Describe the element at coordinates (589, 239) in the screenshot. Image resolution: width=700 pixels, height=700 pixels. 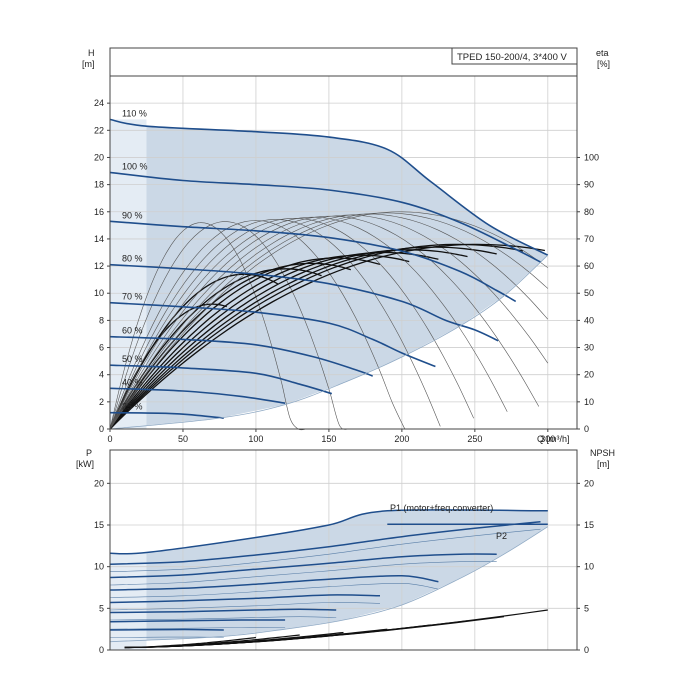
I see `eta-tick-label: 70` at that location.